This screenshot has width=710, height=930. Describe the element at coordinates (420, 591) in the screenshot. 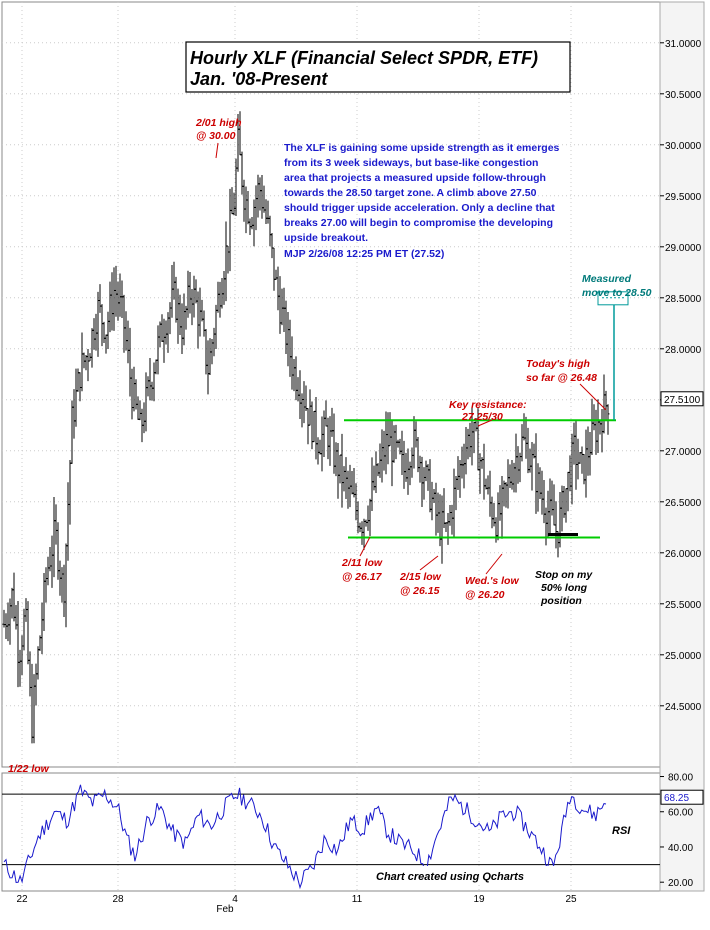

I see `annotation-low-0215-value: @ 26.15` at that location.